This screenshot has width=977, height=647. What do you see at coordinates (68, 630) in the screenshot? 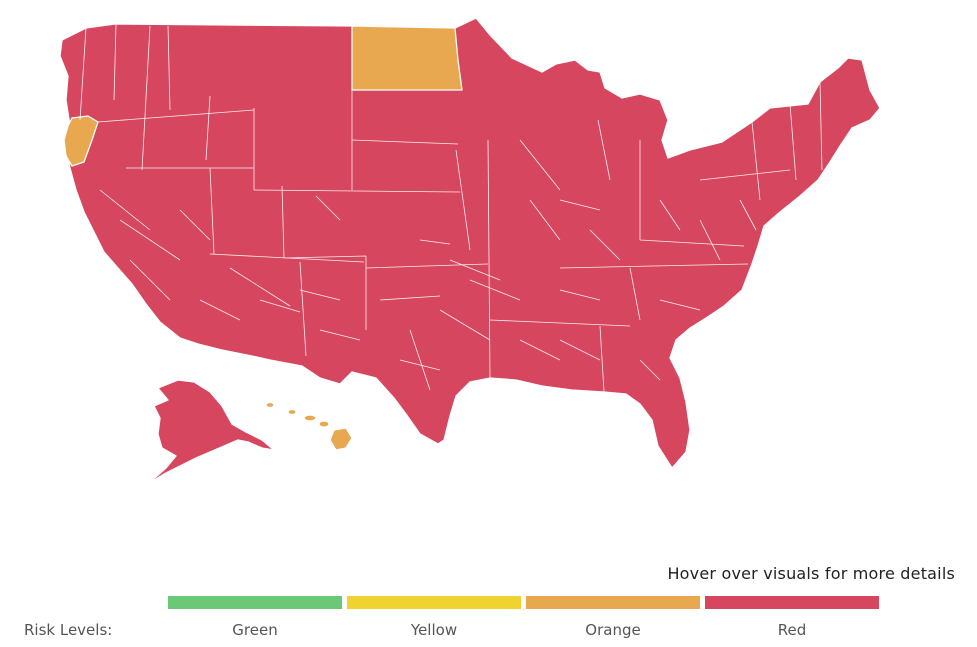
I see `legend-title: Risk Levels:` at bounding box center [68, 630].